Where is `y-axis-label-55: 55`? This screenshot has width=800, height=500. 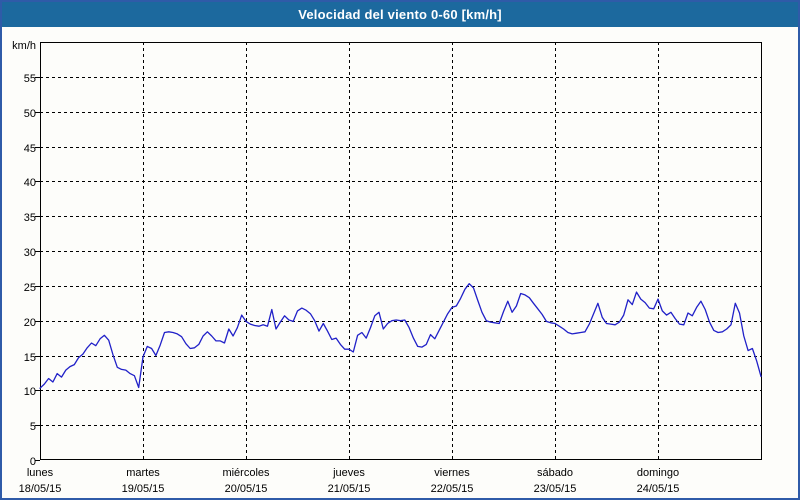
y-axis-label-55: 55 is located at coordinates (29, 78).